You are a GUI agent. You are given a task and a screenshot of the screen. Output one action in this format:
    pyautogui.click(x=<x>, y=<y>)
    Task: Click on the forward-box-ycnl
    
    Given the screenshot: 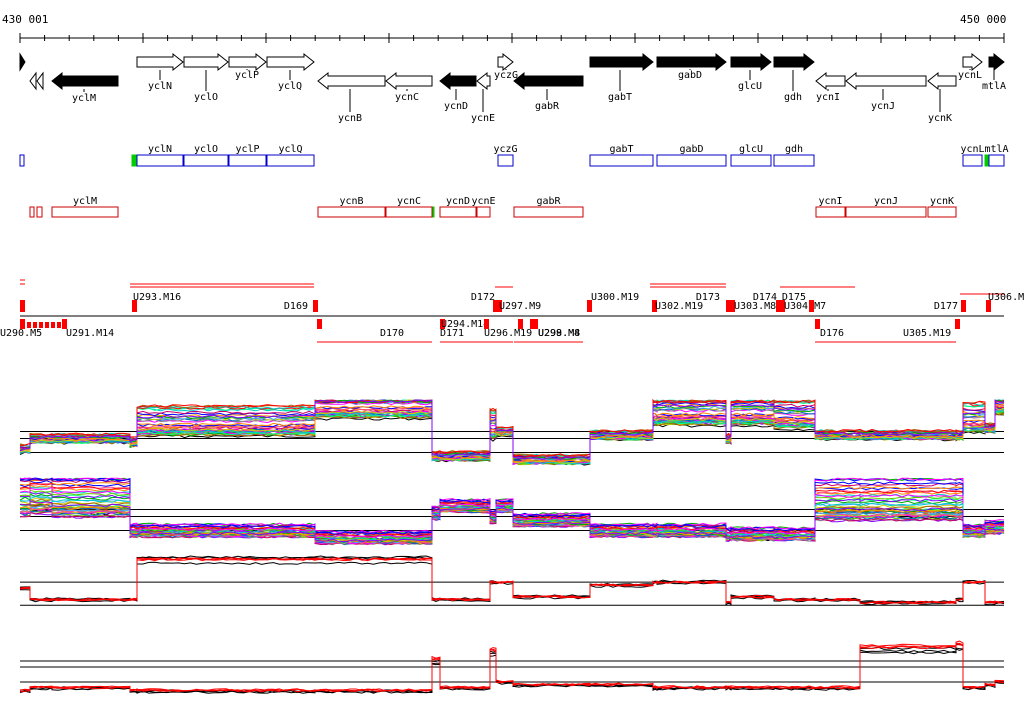 What is the action you would take?
    pyautogui.click(x=972, y=160)
    